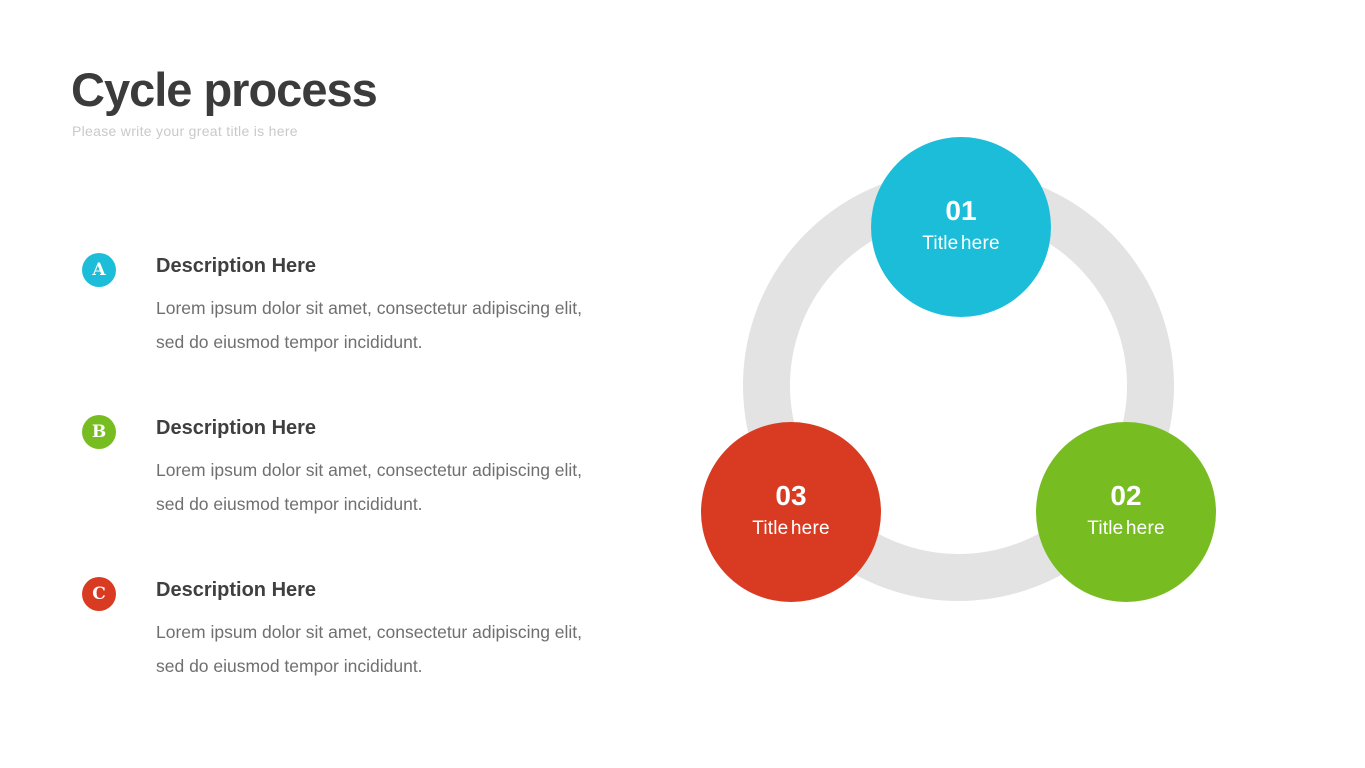  Describe the element at coordinates (224, 89) in the screenshot. I see `page-title: Cycle process` at that location.